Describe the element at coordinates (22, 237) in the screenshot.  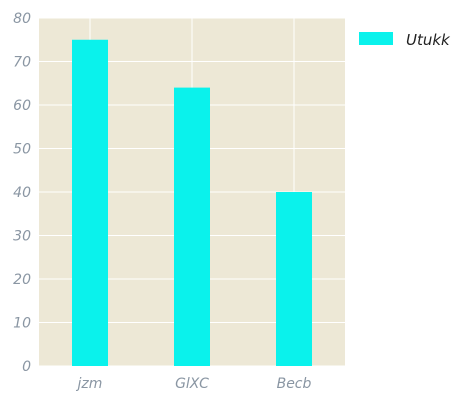
I see `y-tick-label: 30` at that location.